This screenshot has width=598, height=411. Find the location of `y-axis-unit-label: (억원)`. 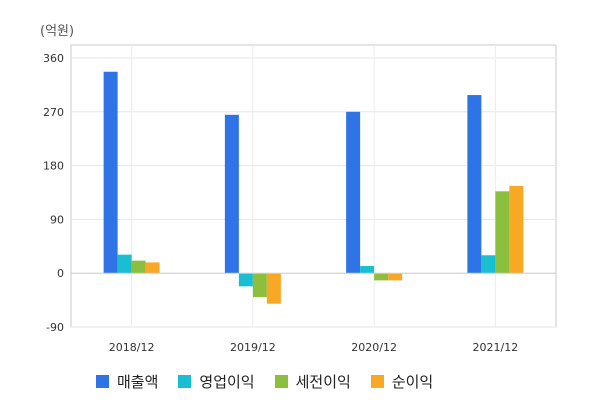

y-axis-unit-label: (억원) is located at coordinates (57, 31).